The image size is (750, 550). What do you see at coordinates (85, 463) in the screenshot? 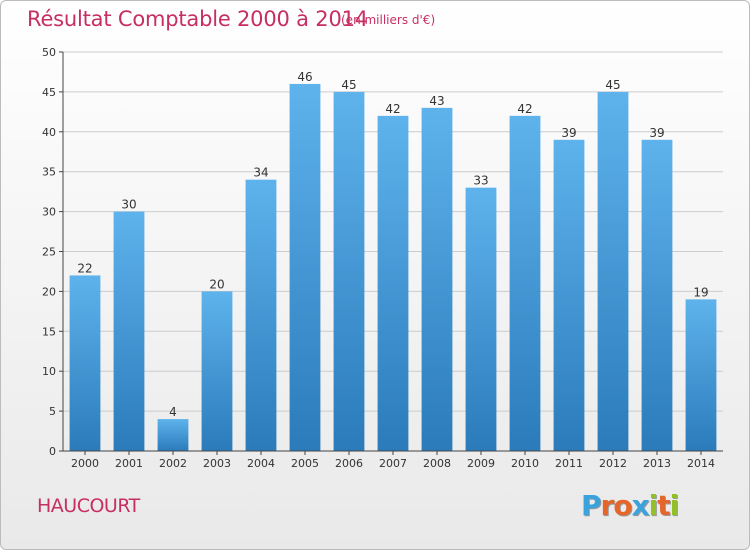
I see `x-tick-label: 2000` at bounding box center [85, 463].